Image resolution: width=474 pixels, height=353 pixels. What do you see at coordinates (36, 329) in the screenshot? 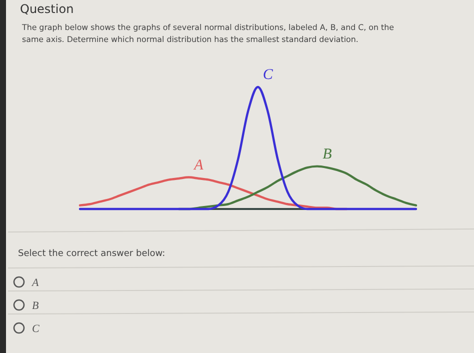
I see `text: C` at bounding box center [36, 329].